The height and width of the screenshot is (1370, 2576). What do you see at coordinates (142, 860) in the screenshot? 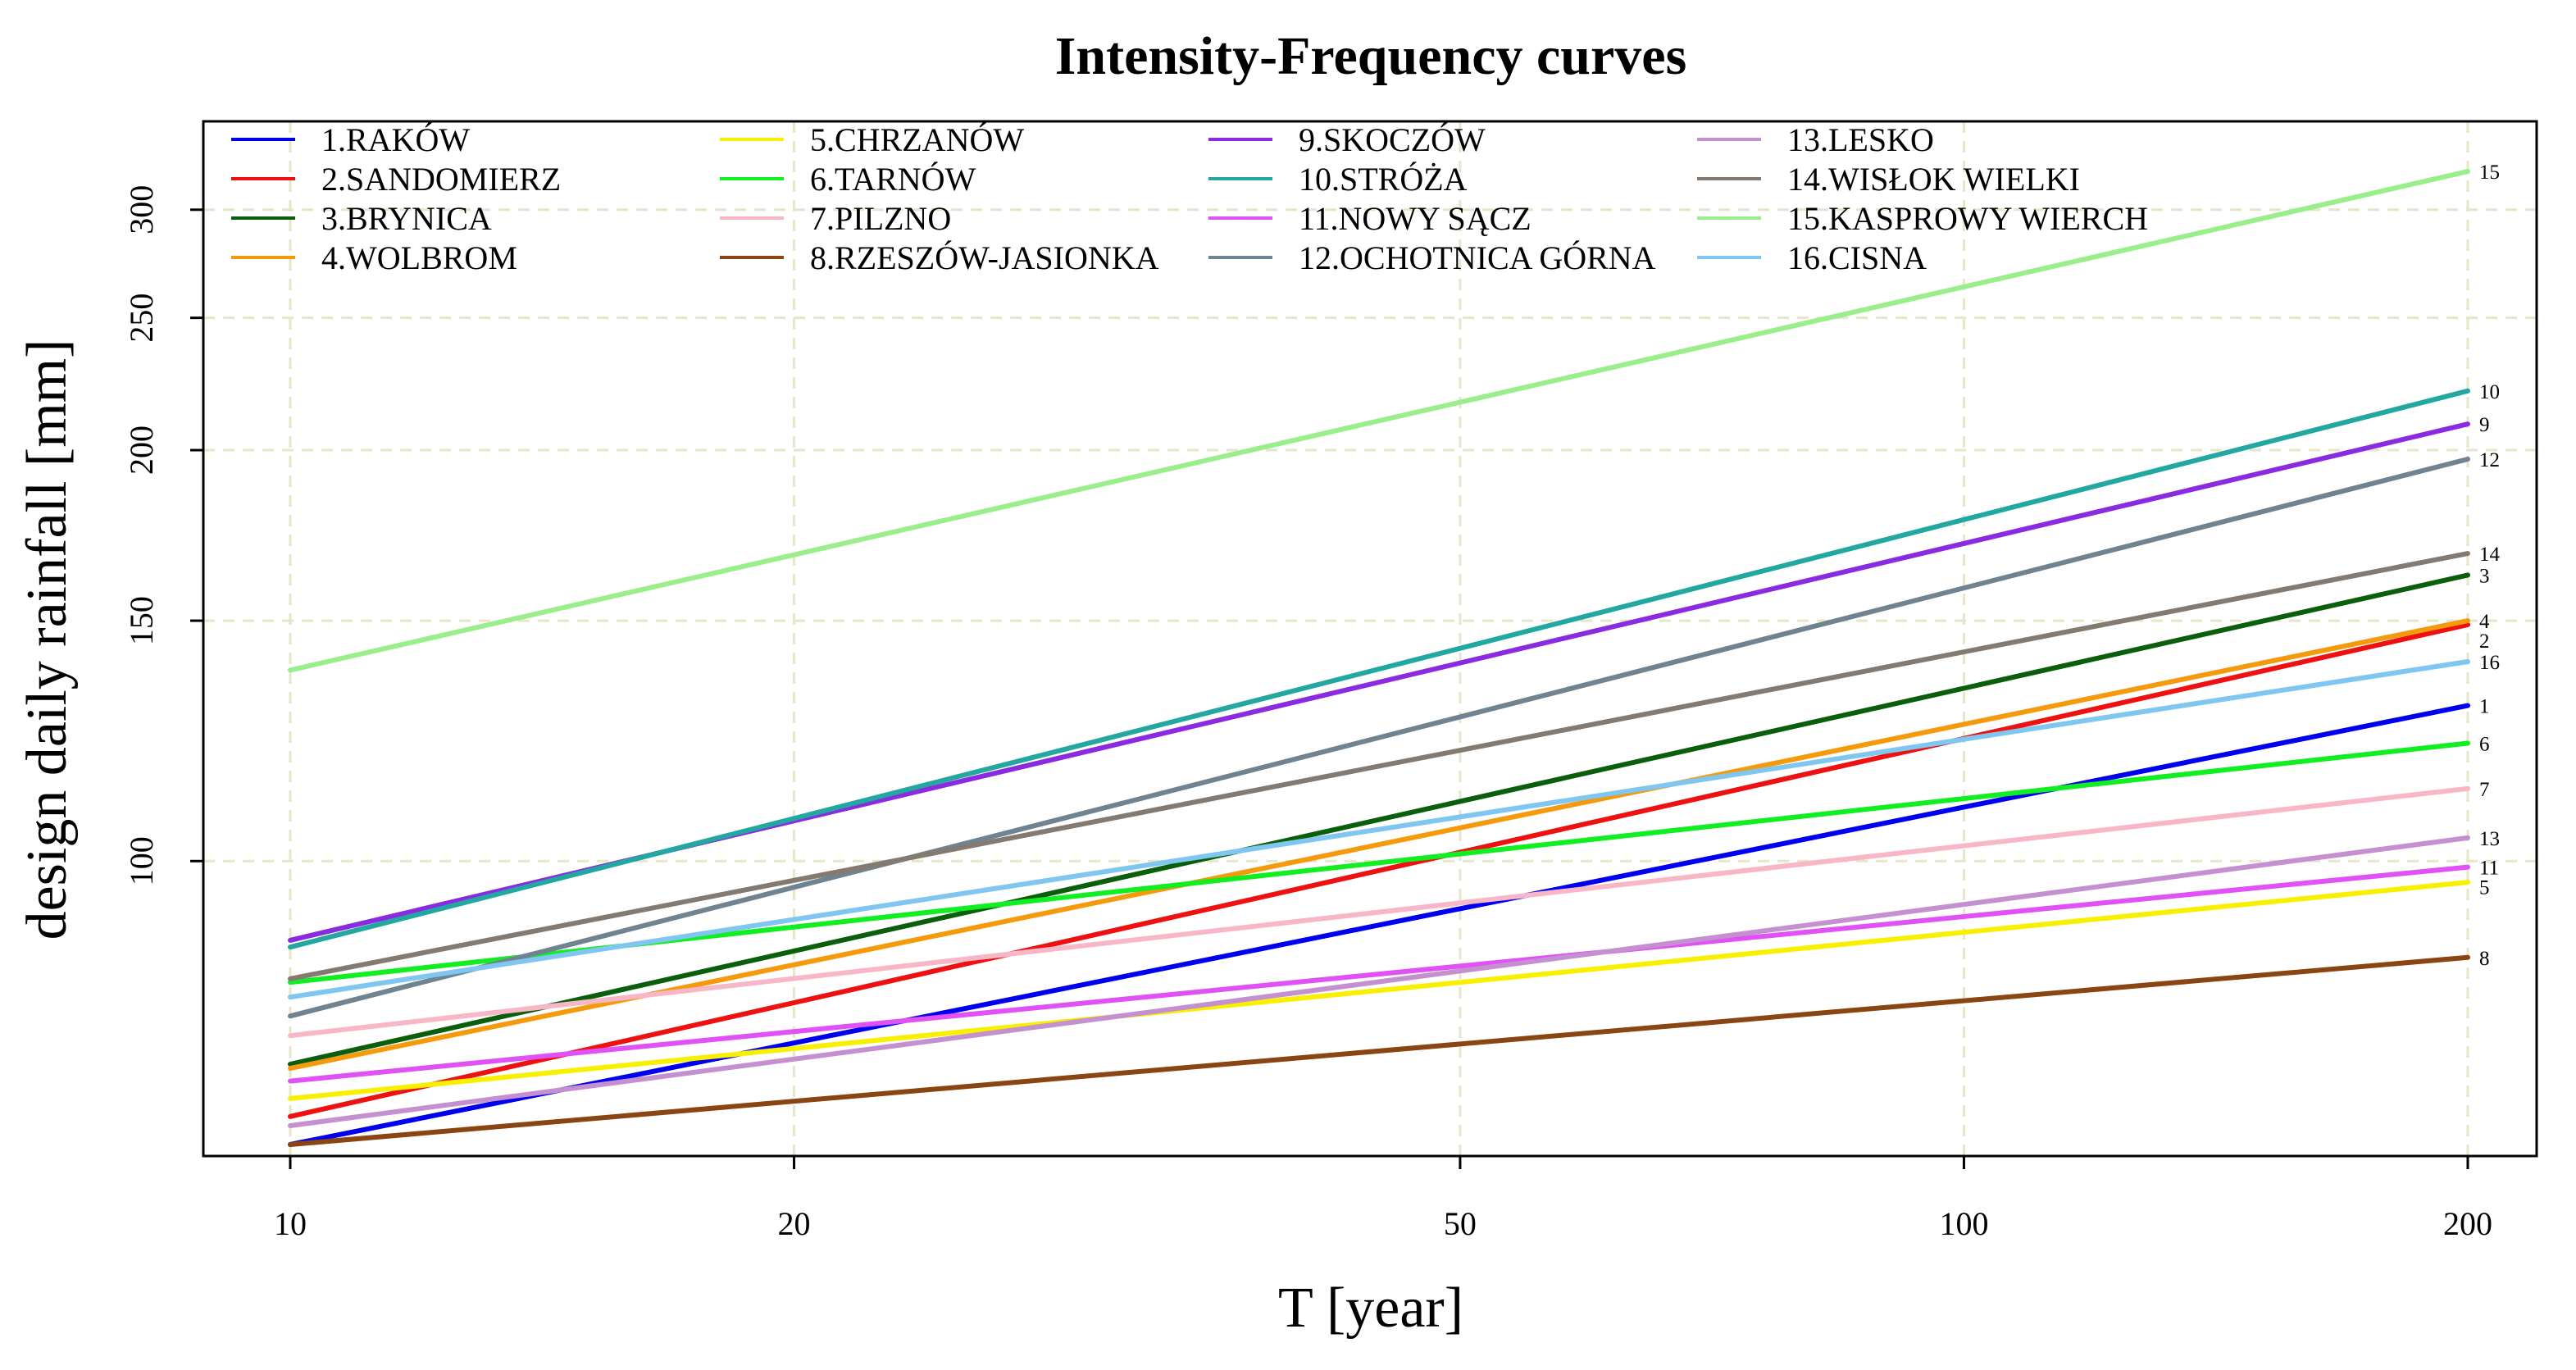
I see `y-tick-label: 100` at bounding box center [142, 860].